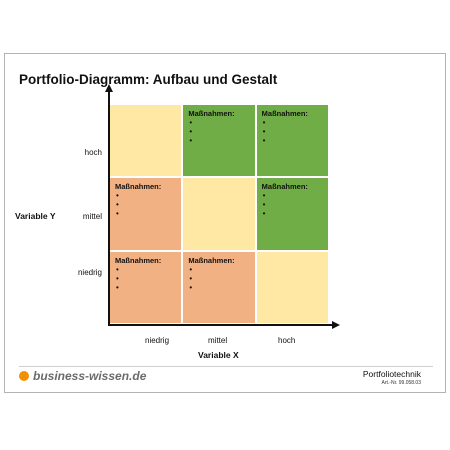 The height and width of the screenshot is (450, 450). I want to click on x-tick-hoch: hoch, so click(287, 340).